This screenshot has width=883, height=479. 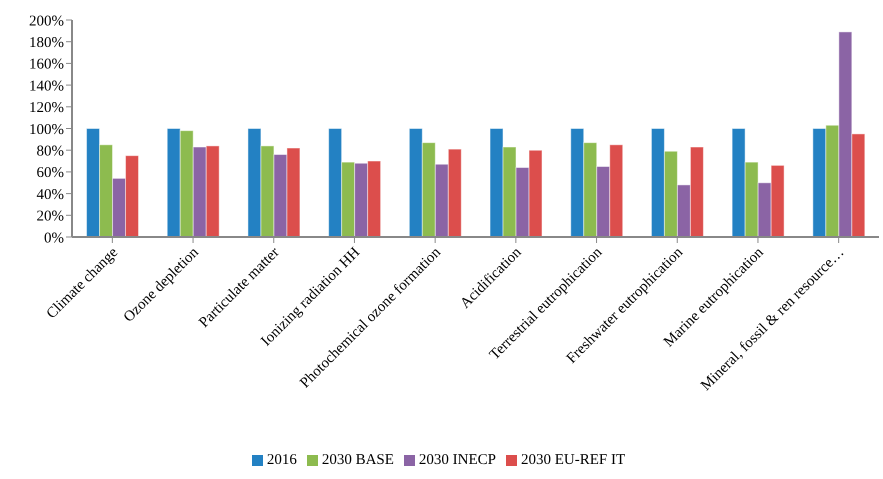 I want to click on legend-label: 2030 EU-REF IT, so click(x=573, y=460).